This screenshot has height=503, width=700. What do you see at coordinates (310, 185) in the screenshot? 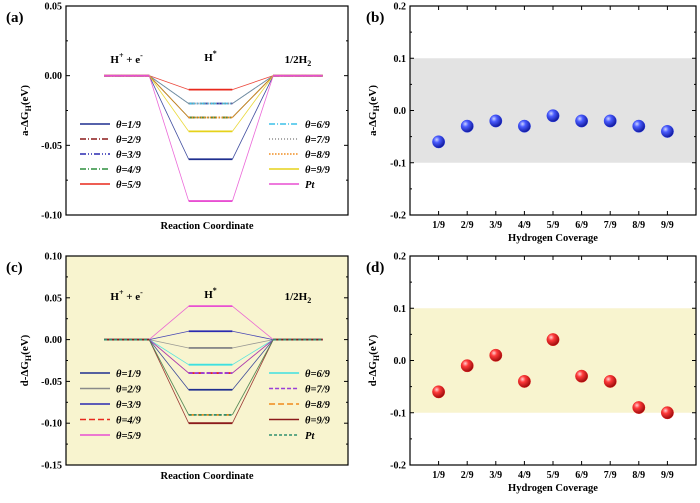
I see `legend-label: Pt` at bounding box center [310, 185].